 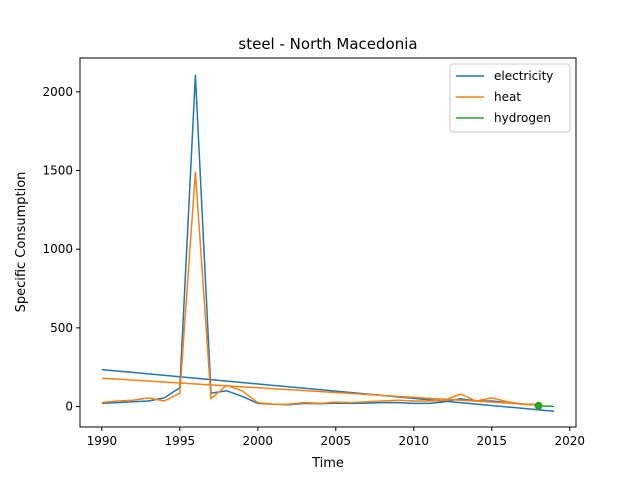 I want to click on y-axis-ticks: 0 500 1000 1500 2000, so click(x=61, y=249).